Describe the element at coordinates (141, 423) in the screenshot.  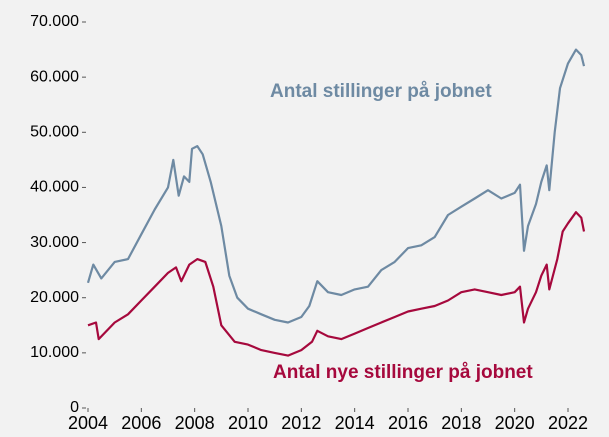
I see `x-tick-label: 2006` at that location.